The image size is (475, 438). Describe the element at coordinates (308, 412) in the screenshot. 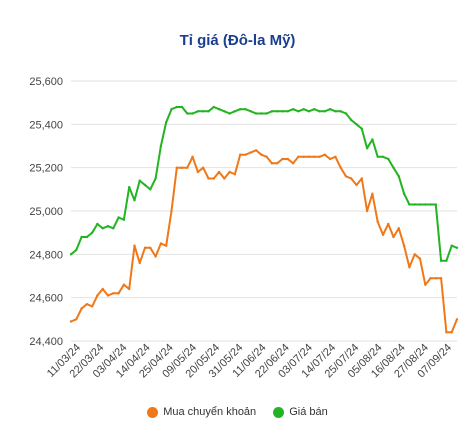

I see `legend-label: Giá bán` at that location.